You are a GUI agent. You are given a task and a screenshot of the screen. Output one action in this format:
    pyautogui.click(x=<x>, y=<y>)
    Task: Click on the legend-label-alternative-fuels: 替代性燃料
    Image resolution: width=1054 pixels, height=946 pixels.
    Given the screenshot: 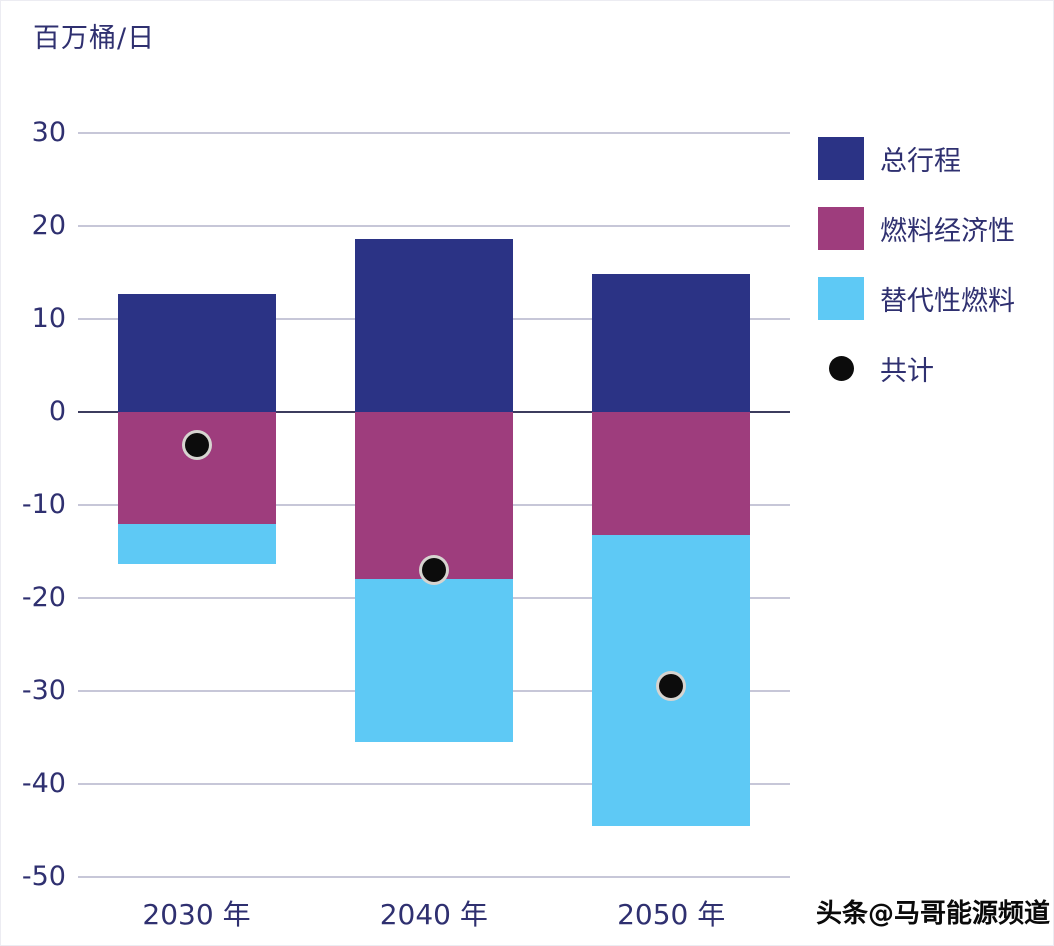 What is the action you would take?
    pyautogui.click(x=947, y=301)
    